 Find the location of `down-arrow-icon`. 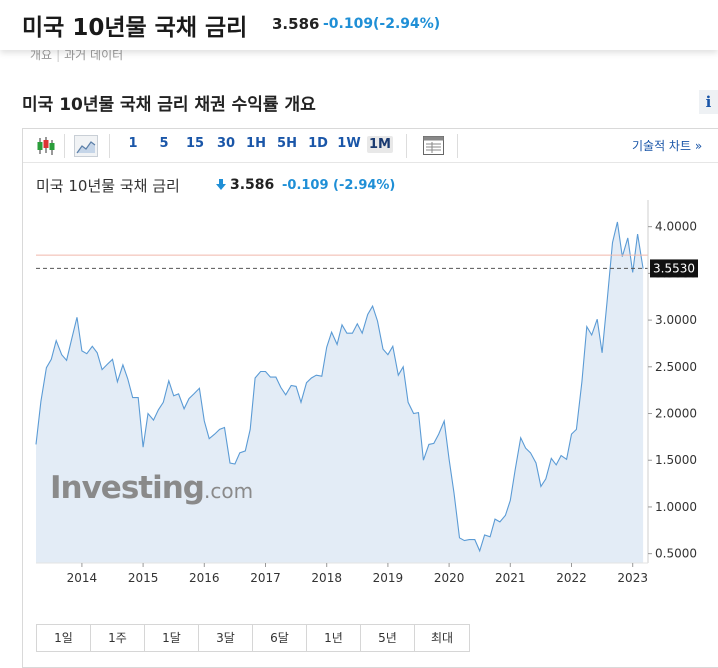

down-arrow-icon is located at coordinates (221, 184).